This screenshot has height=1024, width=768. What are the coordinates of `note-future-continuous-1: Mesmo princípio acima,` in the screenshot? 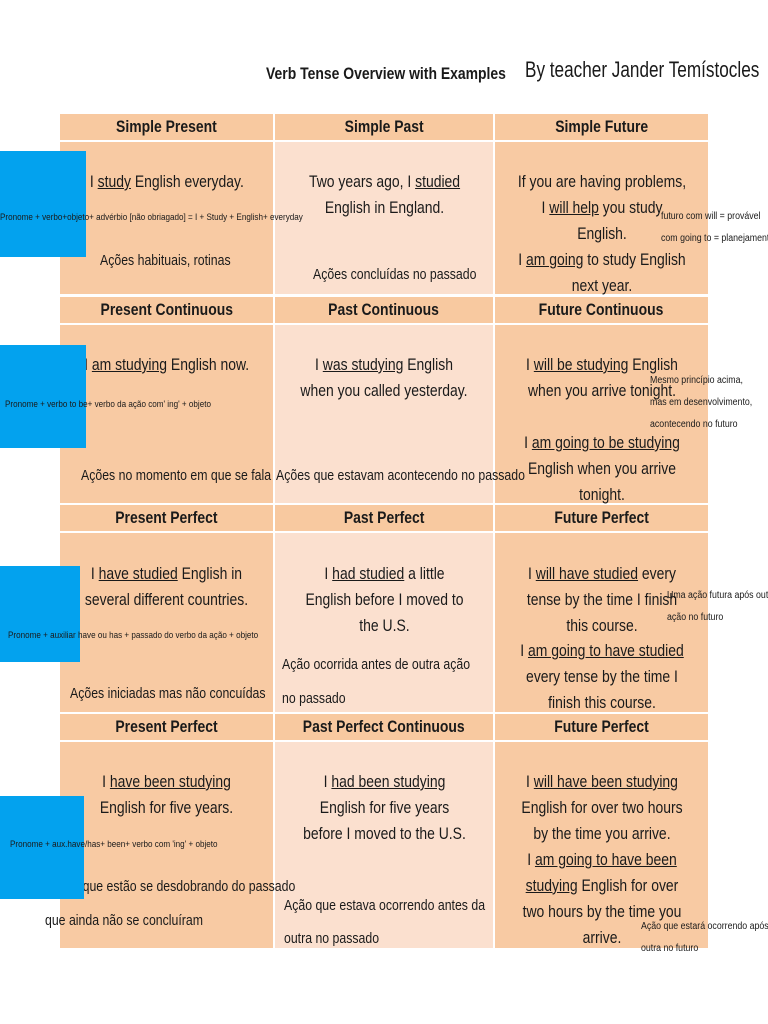 It's located at (696, 380).